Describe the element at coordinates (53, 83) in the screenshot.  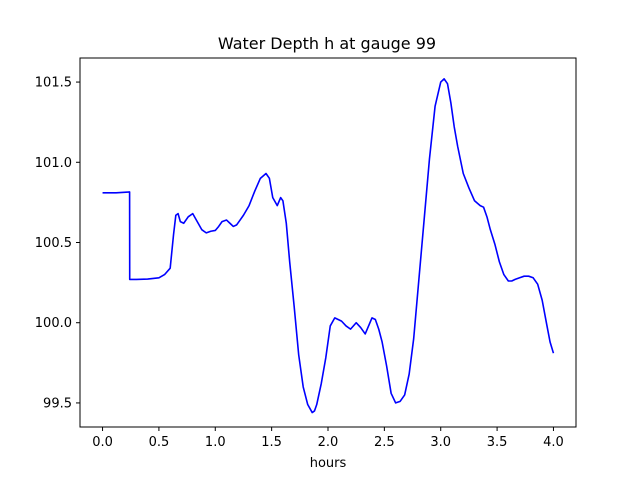
I see `y-tick-label: 101.5` at that location.